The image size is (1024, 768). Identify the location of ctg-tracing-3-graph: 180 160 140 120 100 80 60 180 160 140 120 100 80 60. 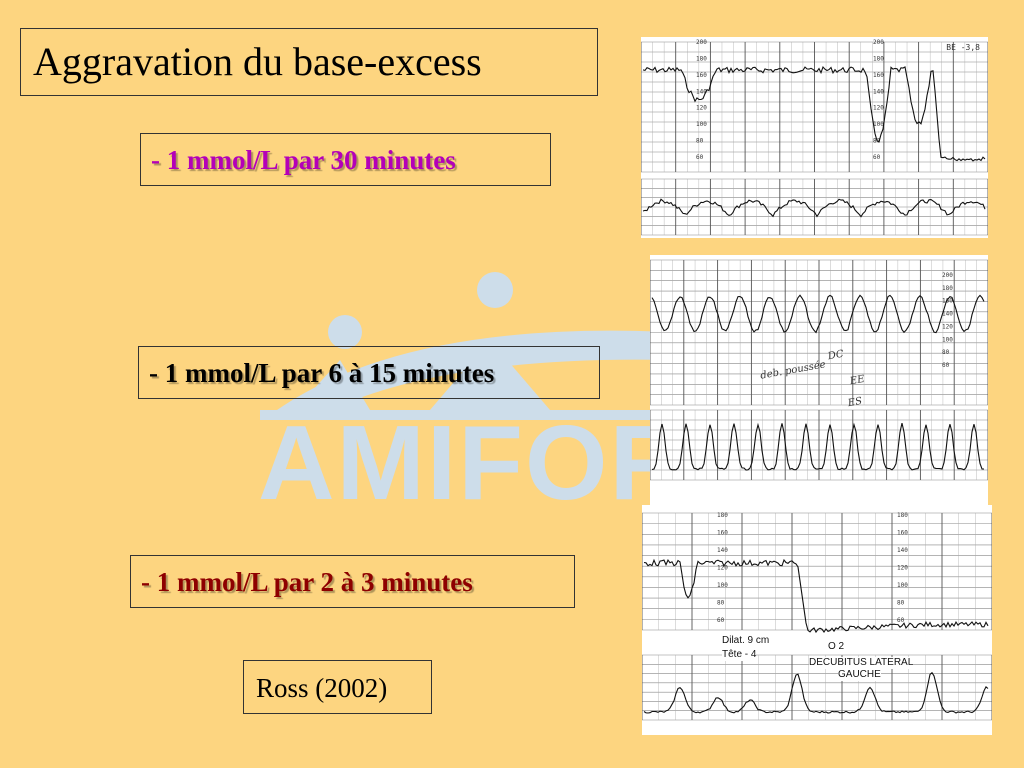
(817, 616).